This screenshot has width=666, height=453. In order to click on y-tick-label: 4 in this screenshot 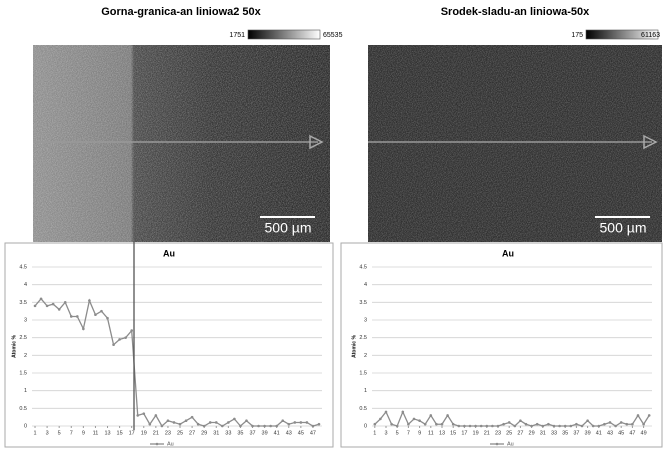, I will do `click(365, 285)`.